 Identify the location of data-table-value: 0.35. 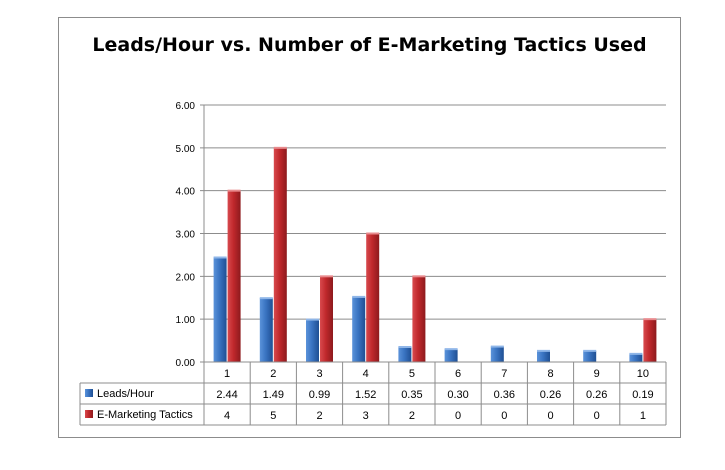
(411, 395).